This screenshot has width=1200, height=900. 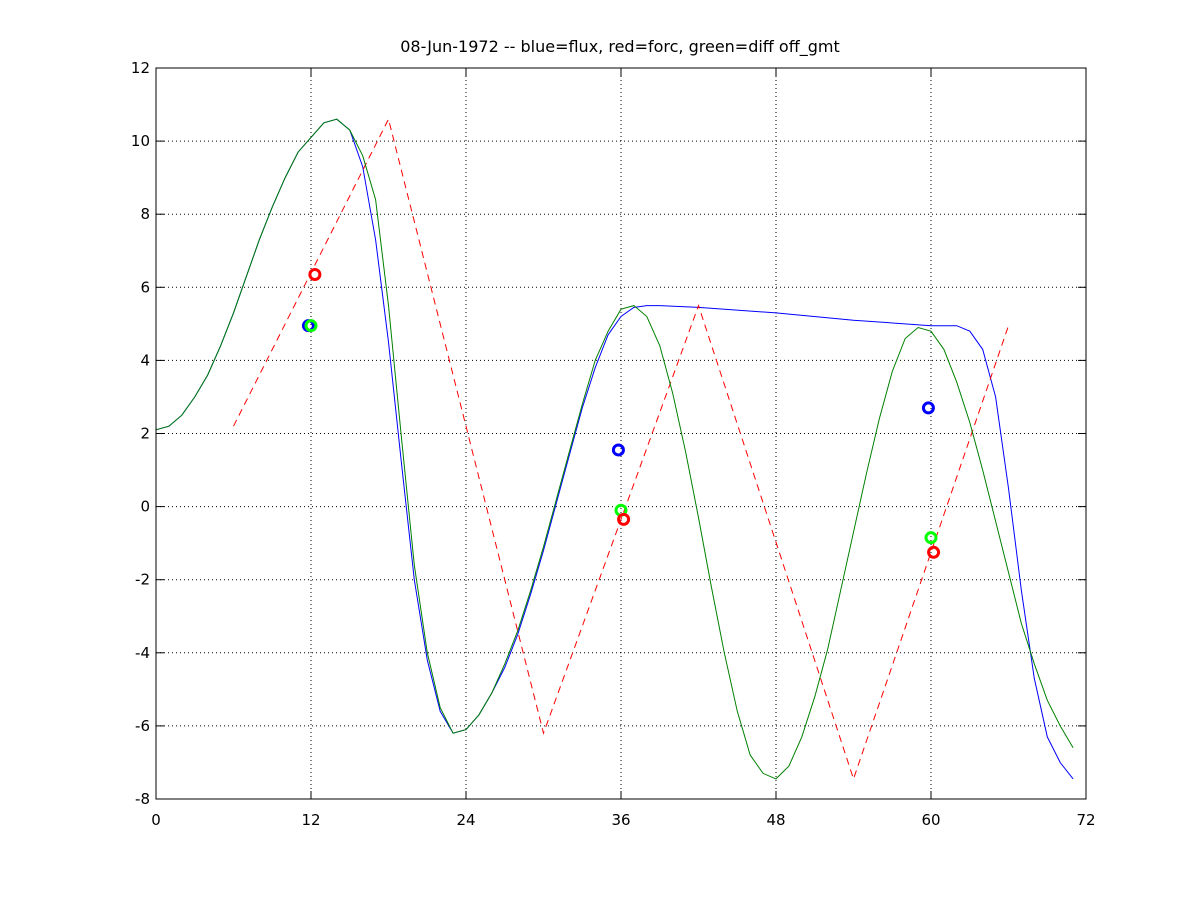 What do you see at coordinates (142, 726) in the screenshot?
I see `y-tick-label: -6` at bounding box center [142, 726].